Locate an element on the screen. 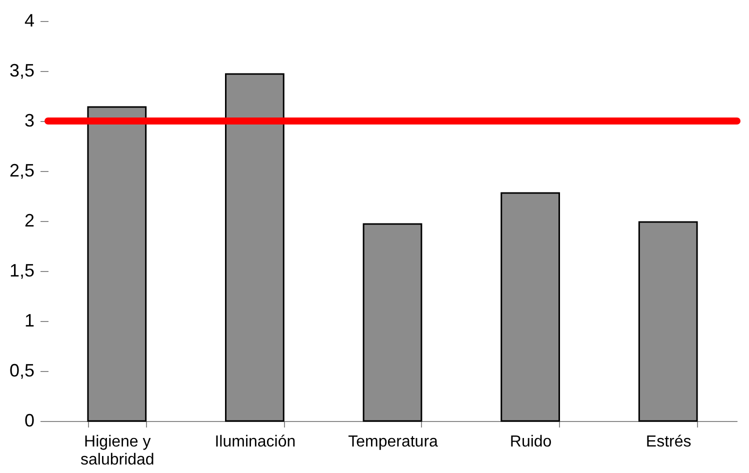  y-tick-label: 3,5 is located at coordinates (21, 70).